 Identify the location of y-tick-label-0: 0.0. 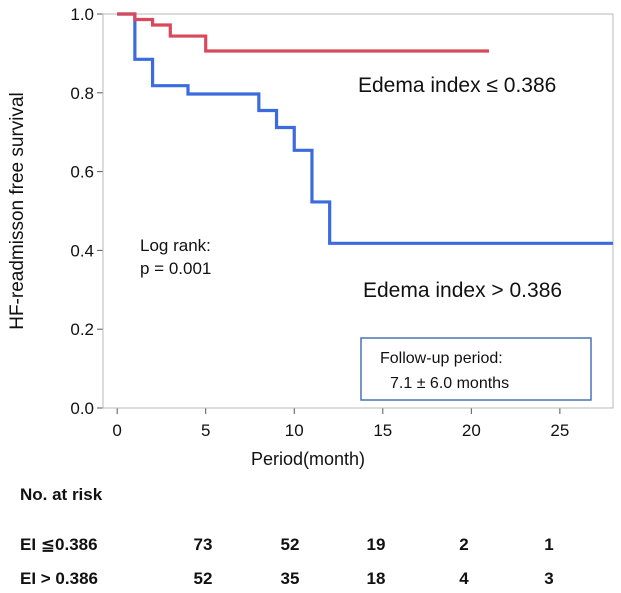
(82, 408).